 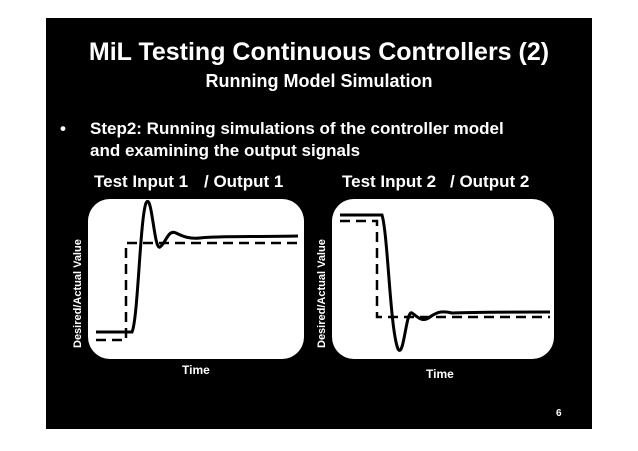 What do you see at coordinates (322, 293) in the screenshot?
I see `panel-2-y-axis-label: Desired/Actual Value` at bounding box center [322, 293].